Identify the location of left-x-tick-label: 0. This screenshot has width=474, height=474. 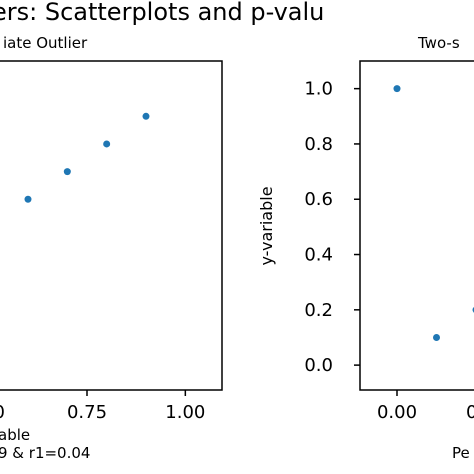
(2, 412).